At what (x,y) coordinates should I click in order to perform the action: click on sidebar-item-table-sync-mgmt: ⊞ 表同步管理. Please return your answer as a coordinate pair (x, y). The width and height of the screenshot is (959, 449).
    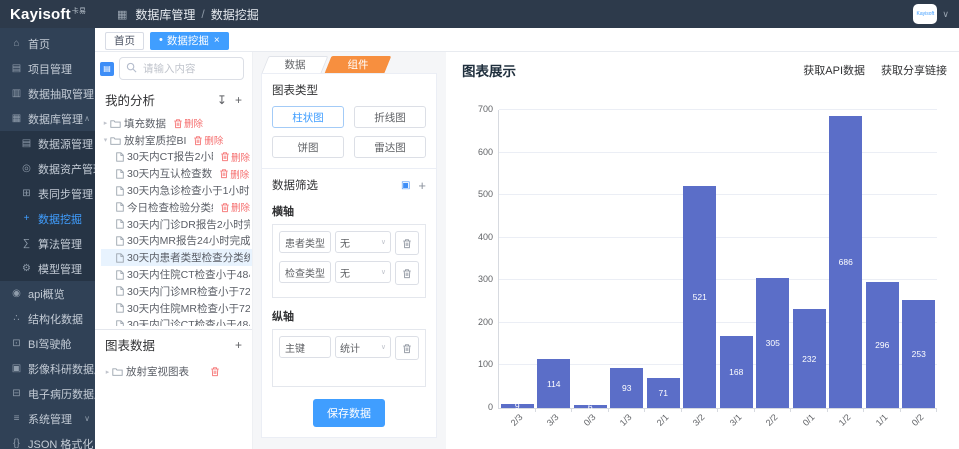
    Looking at the image, I should click on (47, 193).